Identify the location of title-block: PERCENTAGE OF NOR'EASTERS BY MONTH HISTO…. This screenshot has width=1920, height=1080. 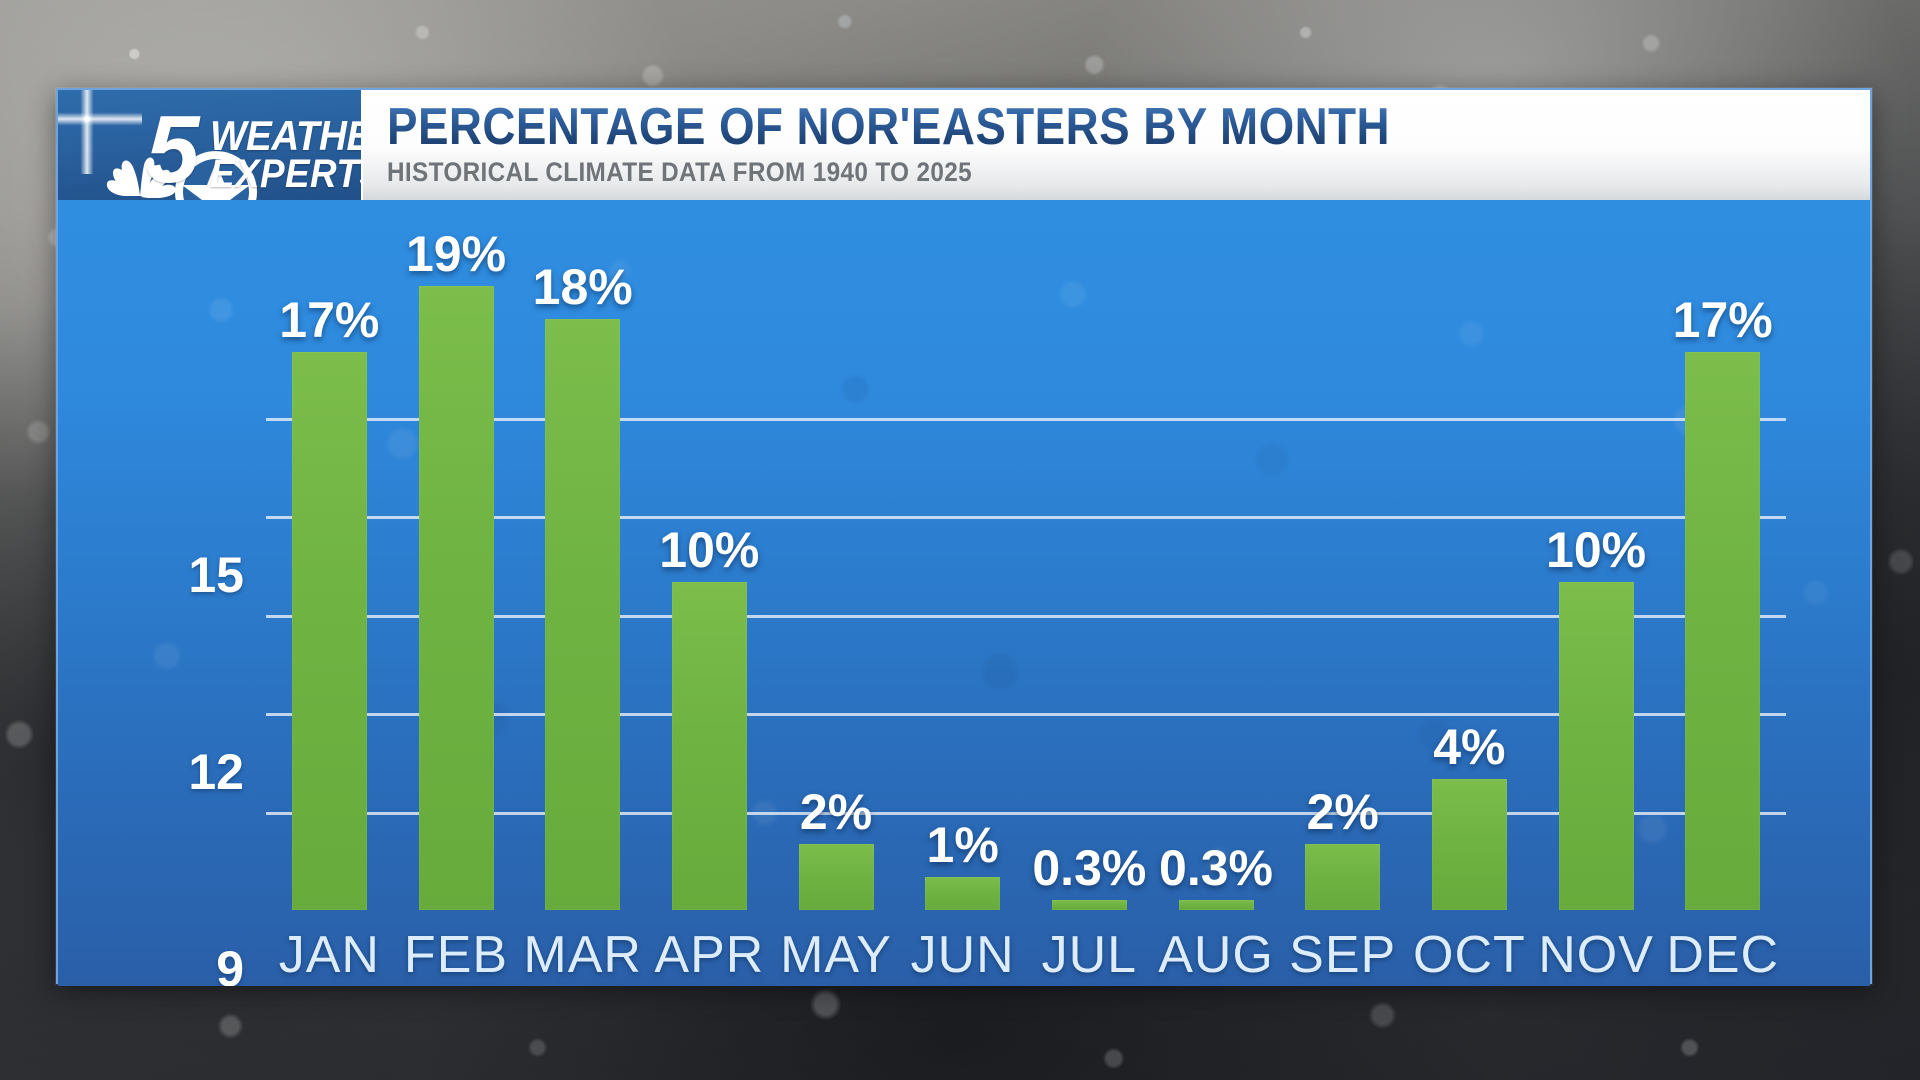
(1116, 145).